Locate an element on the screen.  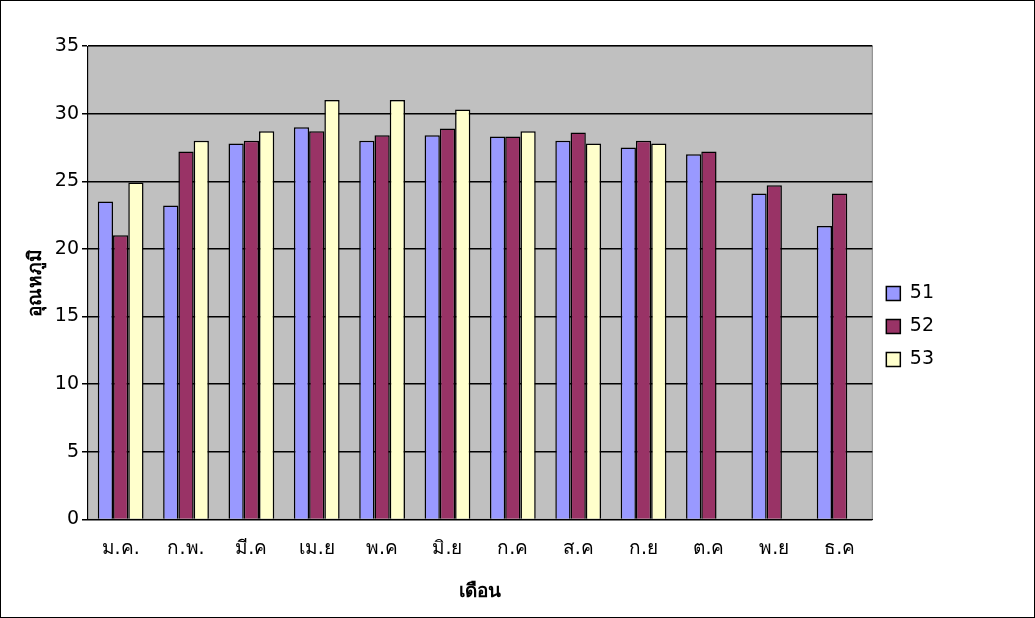
x-tick-label: ม.ค. is located at coordinates (120, 546).